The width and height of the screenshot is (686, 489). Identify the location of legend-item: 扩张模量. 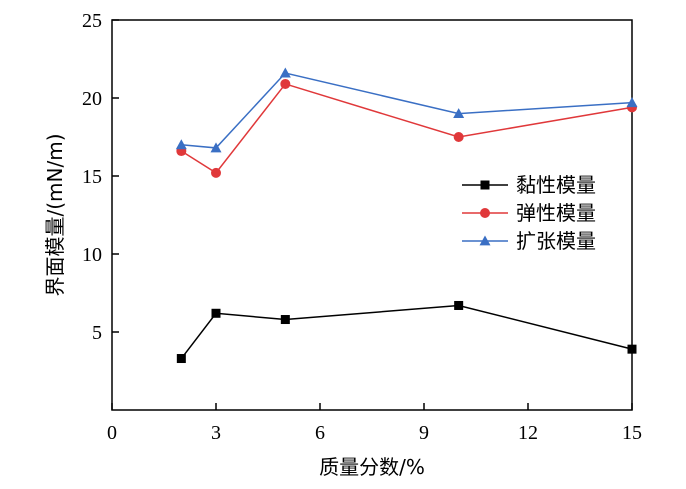
(529, 241).